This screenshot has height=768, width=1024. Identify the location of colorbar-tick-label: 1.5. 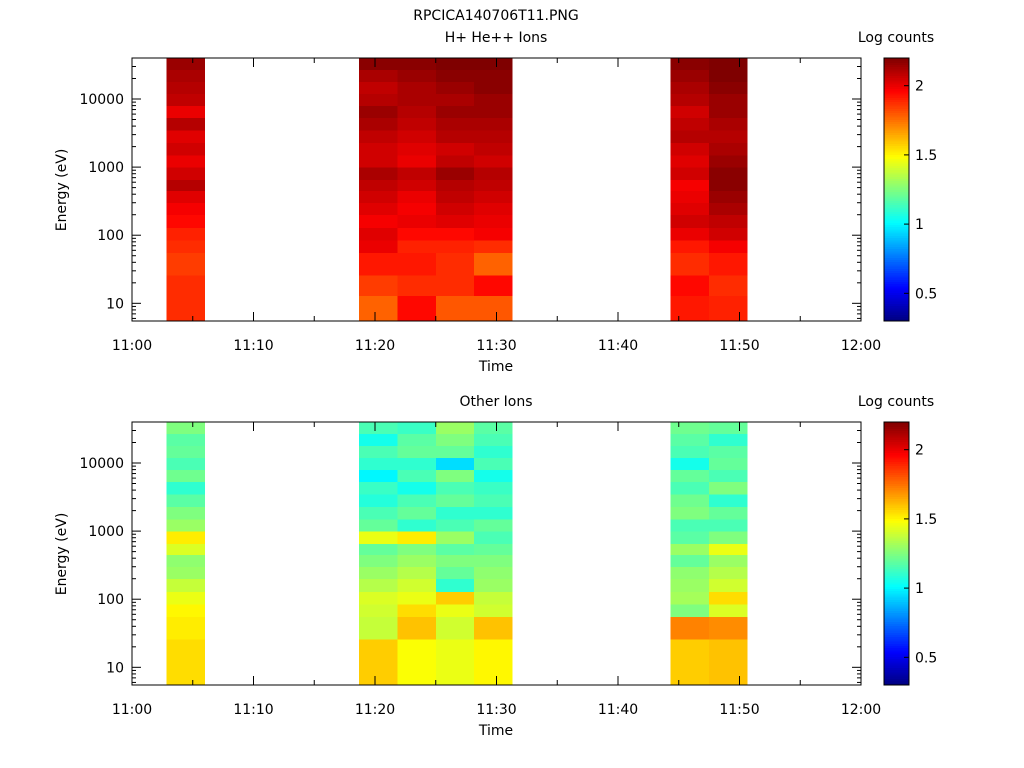
(926, 156).